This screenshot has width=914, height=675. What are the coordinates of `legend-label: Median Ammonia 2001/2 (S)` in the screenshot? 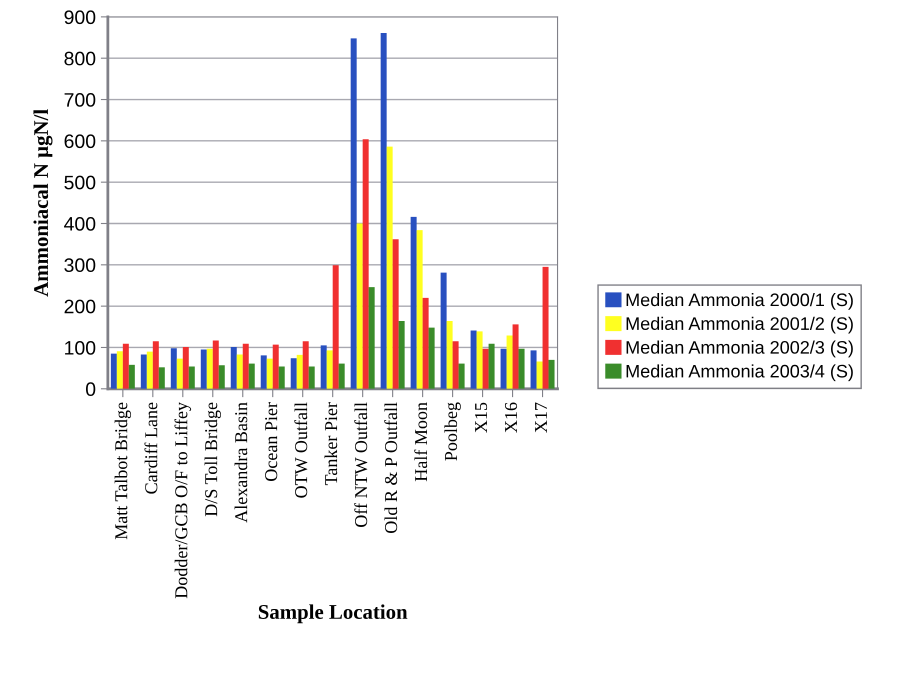 It's located at (739, 325).